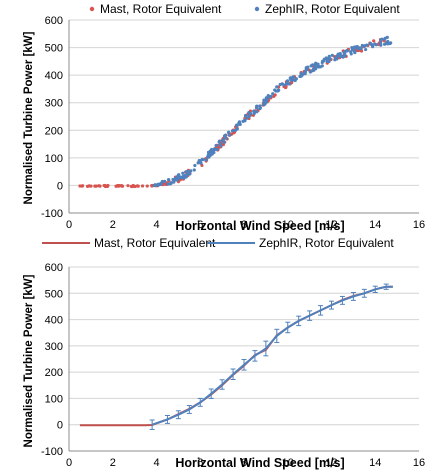  I want to click on x-tick-label: 8, so click(244, 225).